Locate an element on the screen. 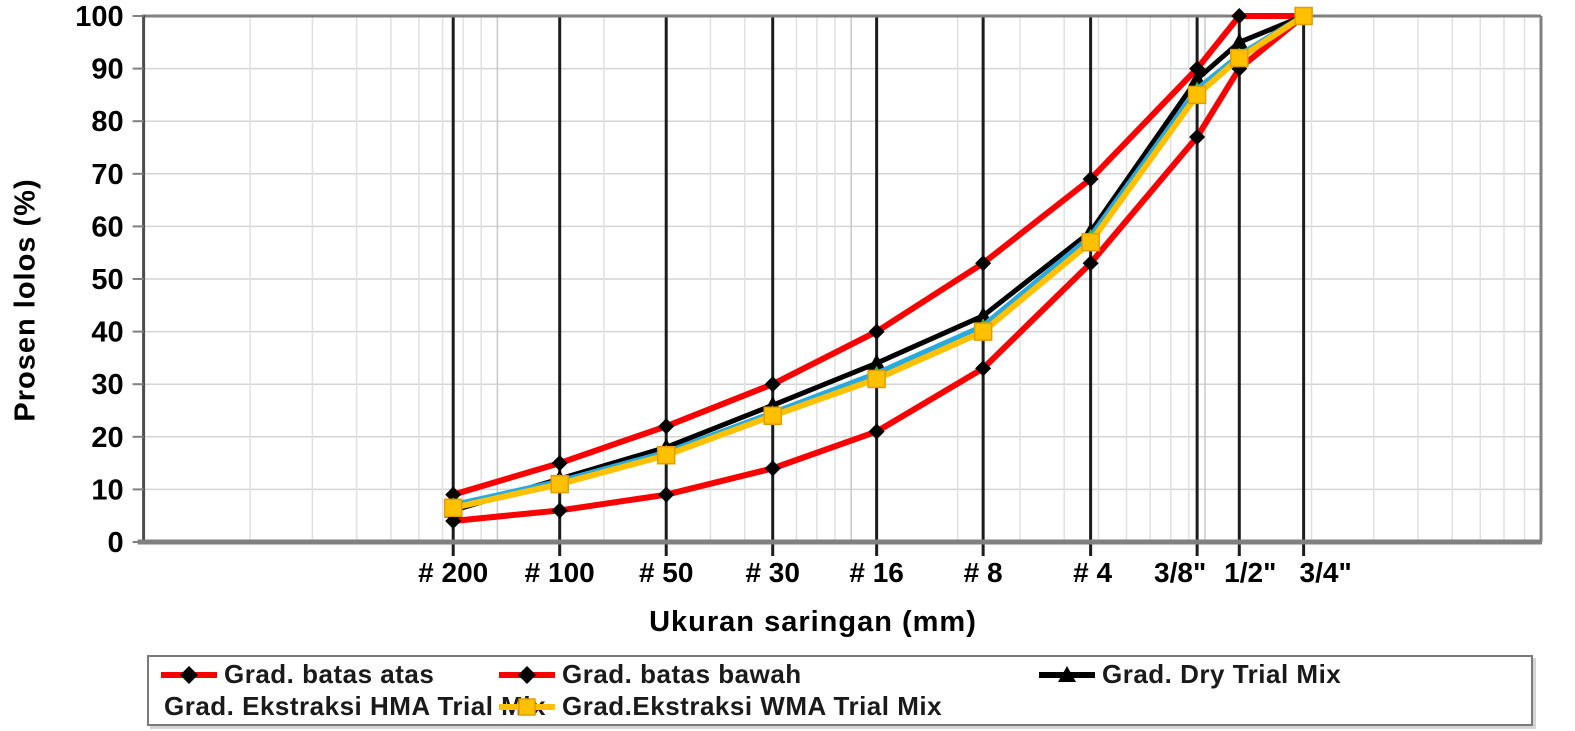  legend-marker-grad-batas-atas is located at coordinates (189, 674).